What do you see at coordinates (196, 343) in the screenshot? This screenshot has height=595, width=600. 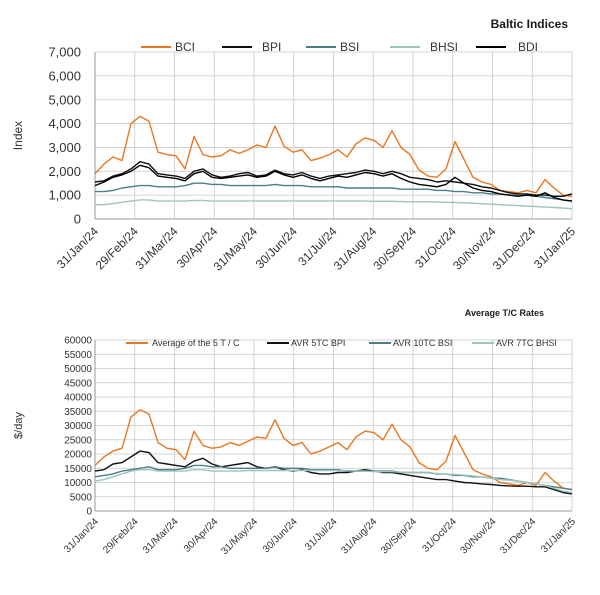 I see `legend-label: Average of the 5 T / C` at bounding box center [196, 343].